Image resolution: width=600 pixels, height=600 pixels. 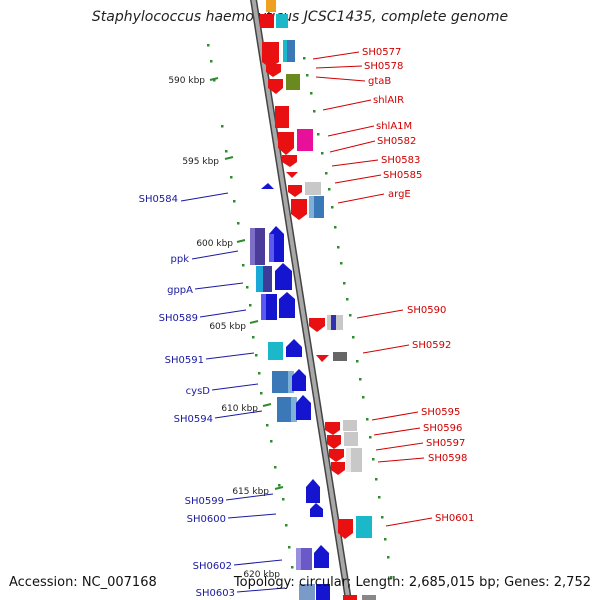 What do you see at coordinates (282, 117) in the screenshot?
I see `gene-shlAIR` at bounding box center [282, 117].